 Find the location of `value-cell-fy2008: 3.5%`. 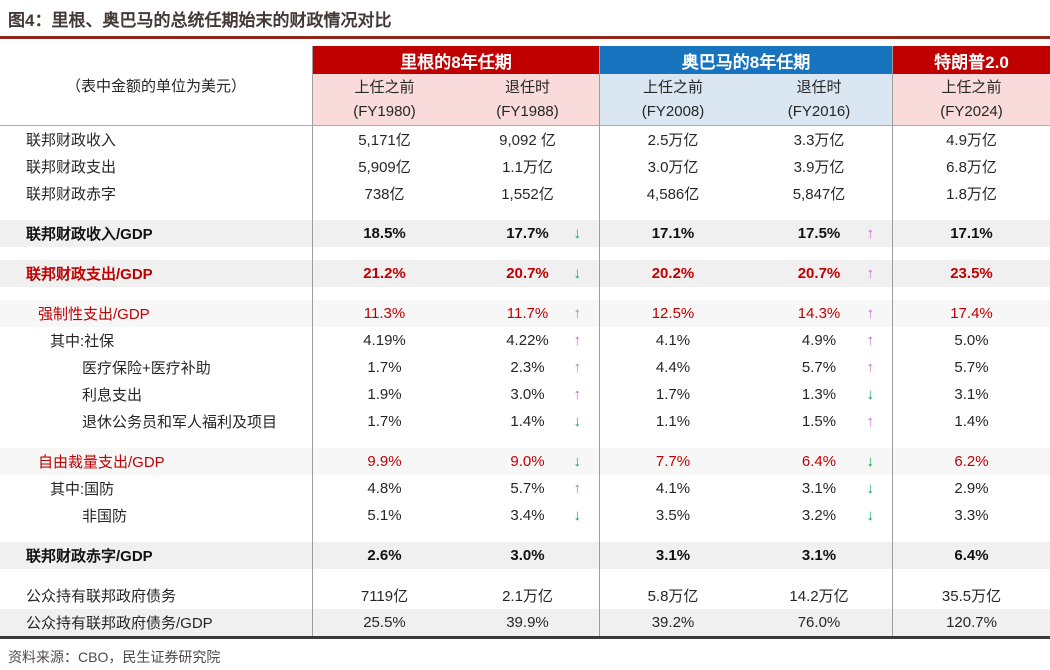

value-cell-fy2008: 3.5% is located at coordinates (673, 515).